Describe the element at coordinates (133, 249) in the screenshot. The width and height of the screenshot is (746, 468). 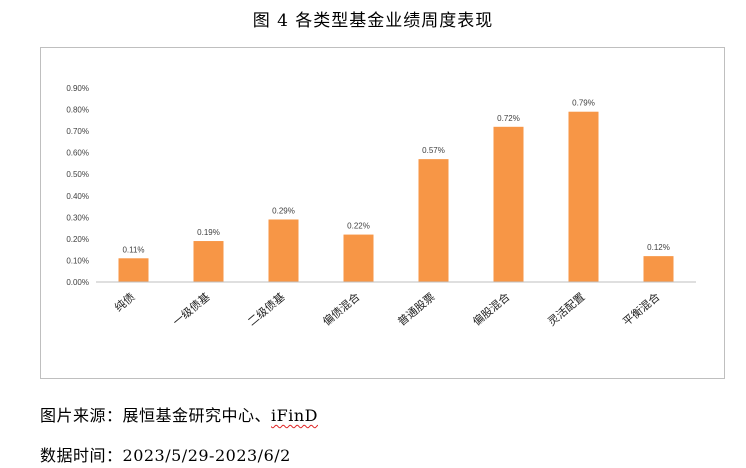
I see `data-label: 0.11%` at that location.